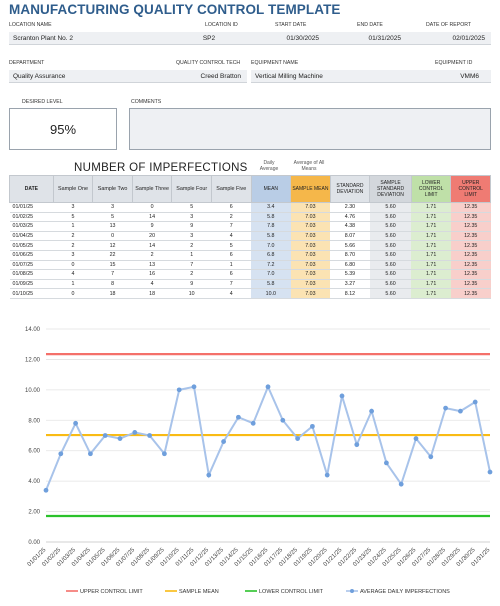  Describe the element at coordinates (191, 265) in the screenshot. I see `cell-sample-four: 7` at that location.